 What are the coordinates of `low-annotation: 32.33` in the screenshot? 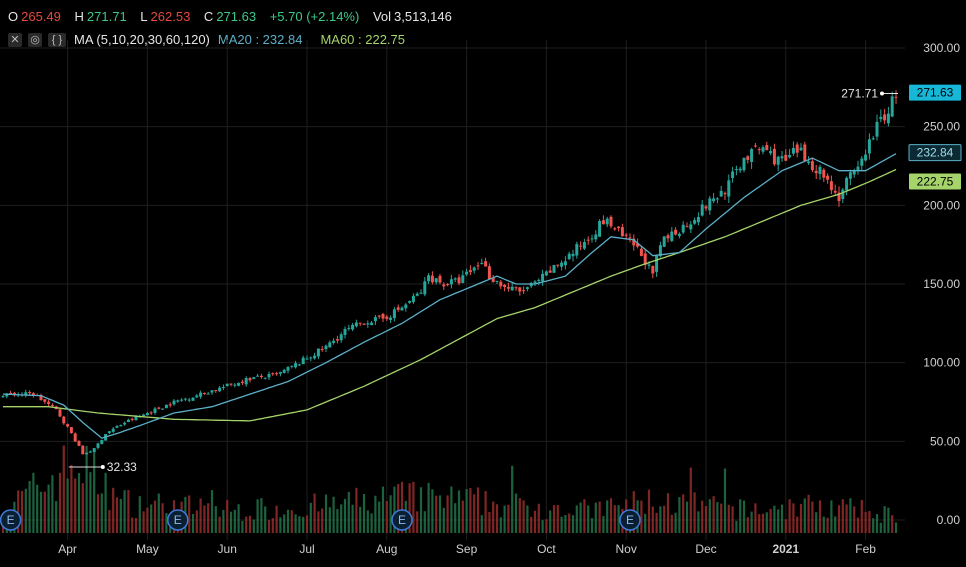 It's located at (122, 467).